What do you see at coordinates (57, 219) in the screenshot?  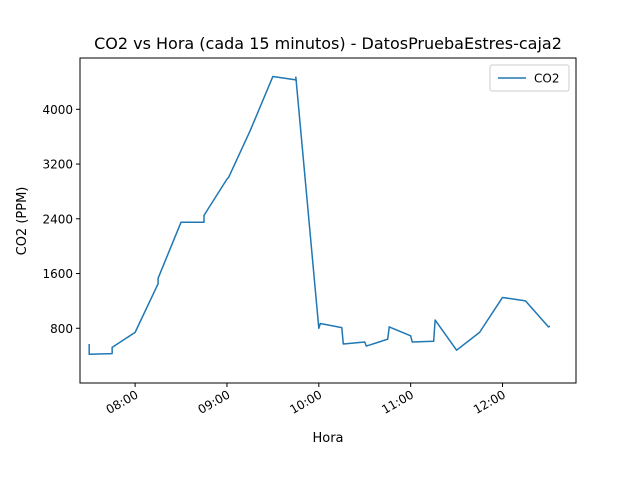 I see `y-tick-label: 2400` at bounding box center [57, 219].